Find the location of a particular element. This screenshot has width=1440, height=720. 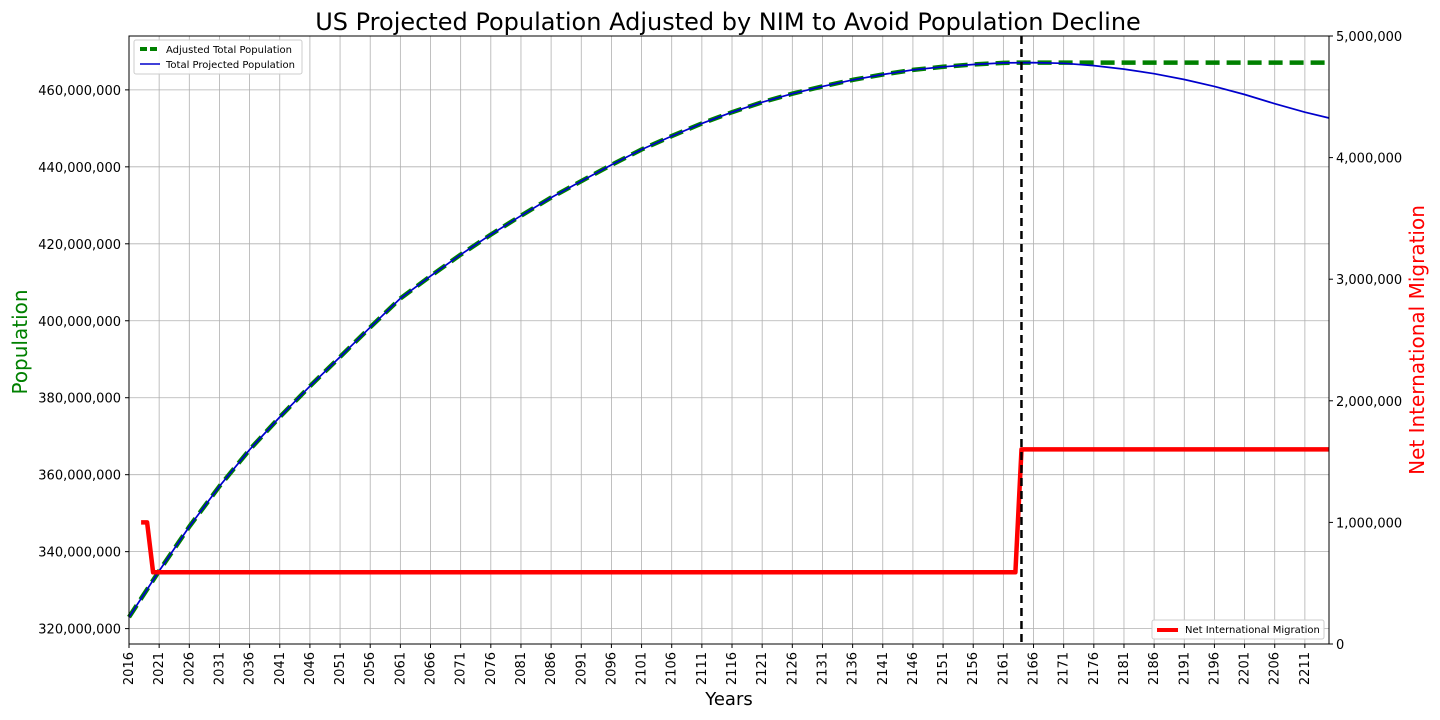

y-right-tick-label: 2,000,000 is located at coordinates (1369, 402).